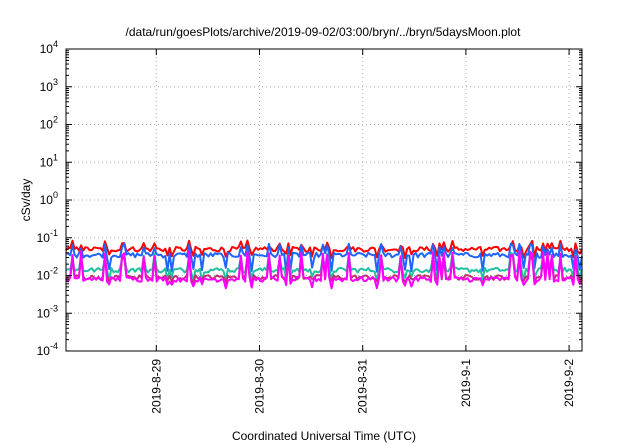 The height and width of the screenshot is (448, 640). I want to click on y-tick-label: 10², so click(49, 123).